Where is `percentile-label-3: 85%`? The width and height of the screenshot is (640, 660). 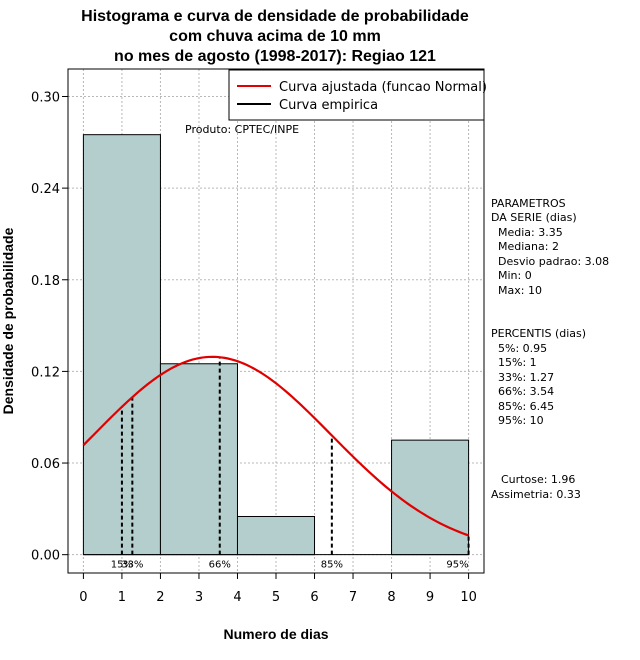
percentile-label-3: 85% is located at coordinates (332, 565).